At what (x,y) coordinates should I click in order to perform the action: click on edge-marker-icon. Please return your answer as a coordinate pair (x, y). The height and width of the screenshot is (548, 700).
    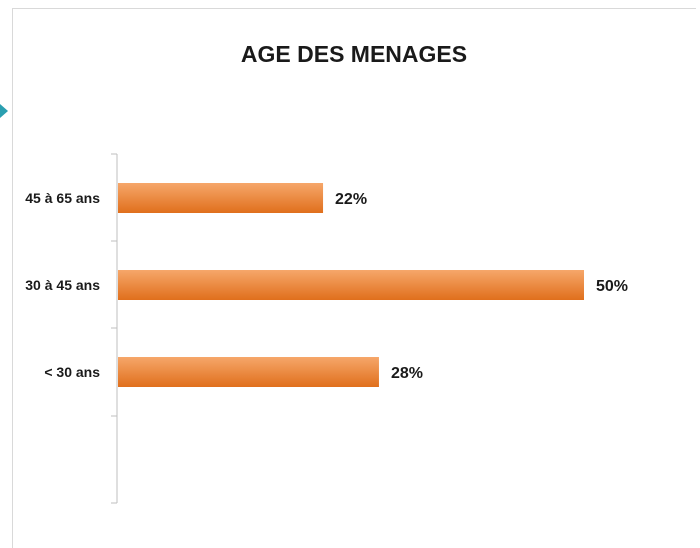
    Looking at the image, I should click on (4, 111).